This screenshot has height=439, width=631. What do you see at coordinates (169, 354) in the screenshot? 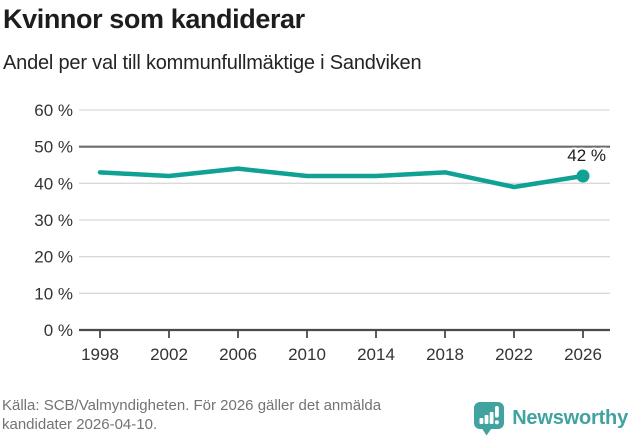
I see `x-axis-label: 2002` at bounding box center [169, 354].